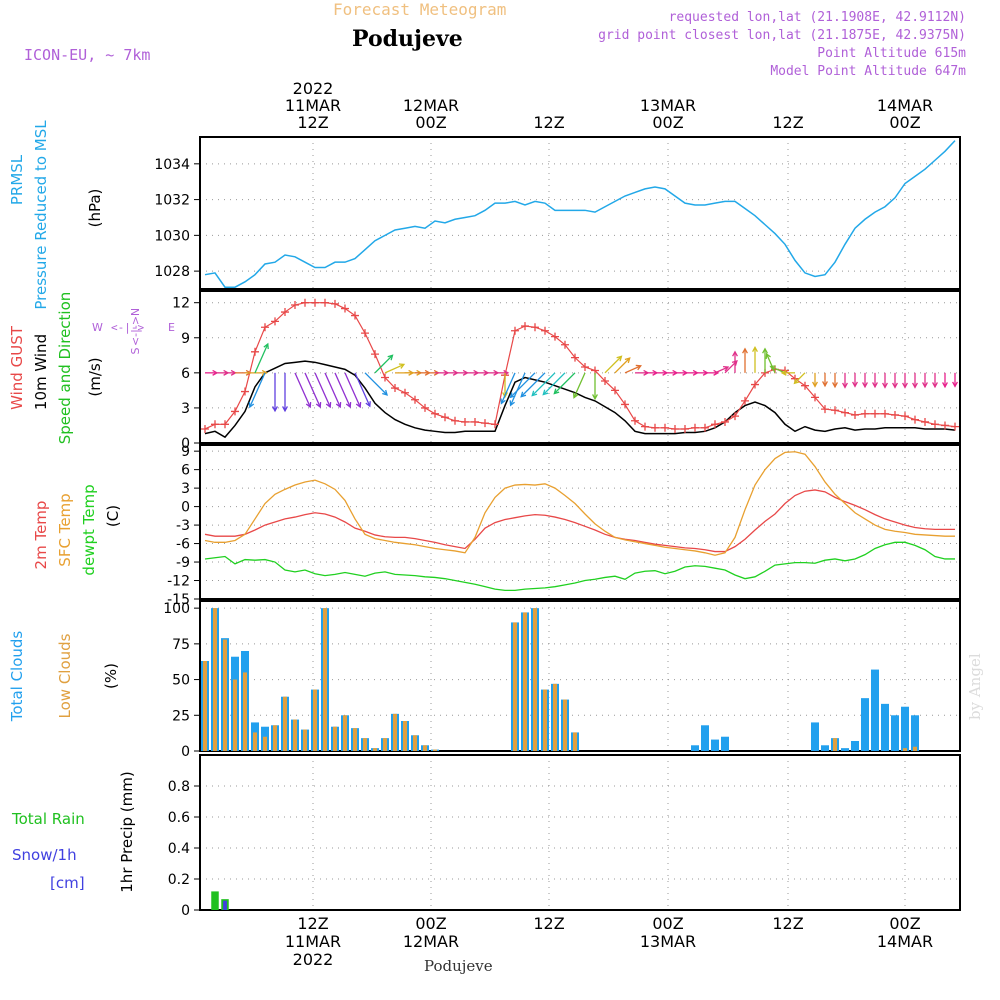  What do you see at coordinates (215, 900) in the screenshot?
I see `rain-bar` at bounding box center [215, 900].